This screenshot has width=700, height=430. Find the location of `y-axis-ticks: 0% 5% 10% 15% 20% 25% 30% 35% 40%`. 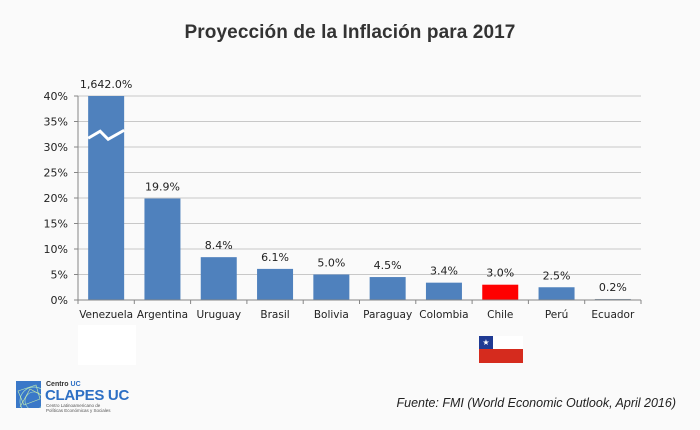

y-axis-ticks: 0% 5% 10% 15% 20% 25% 30% 35% 40% is located at coordinates (61, 198).